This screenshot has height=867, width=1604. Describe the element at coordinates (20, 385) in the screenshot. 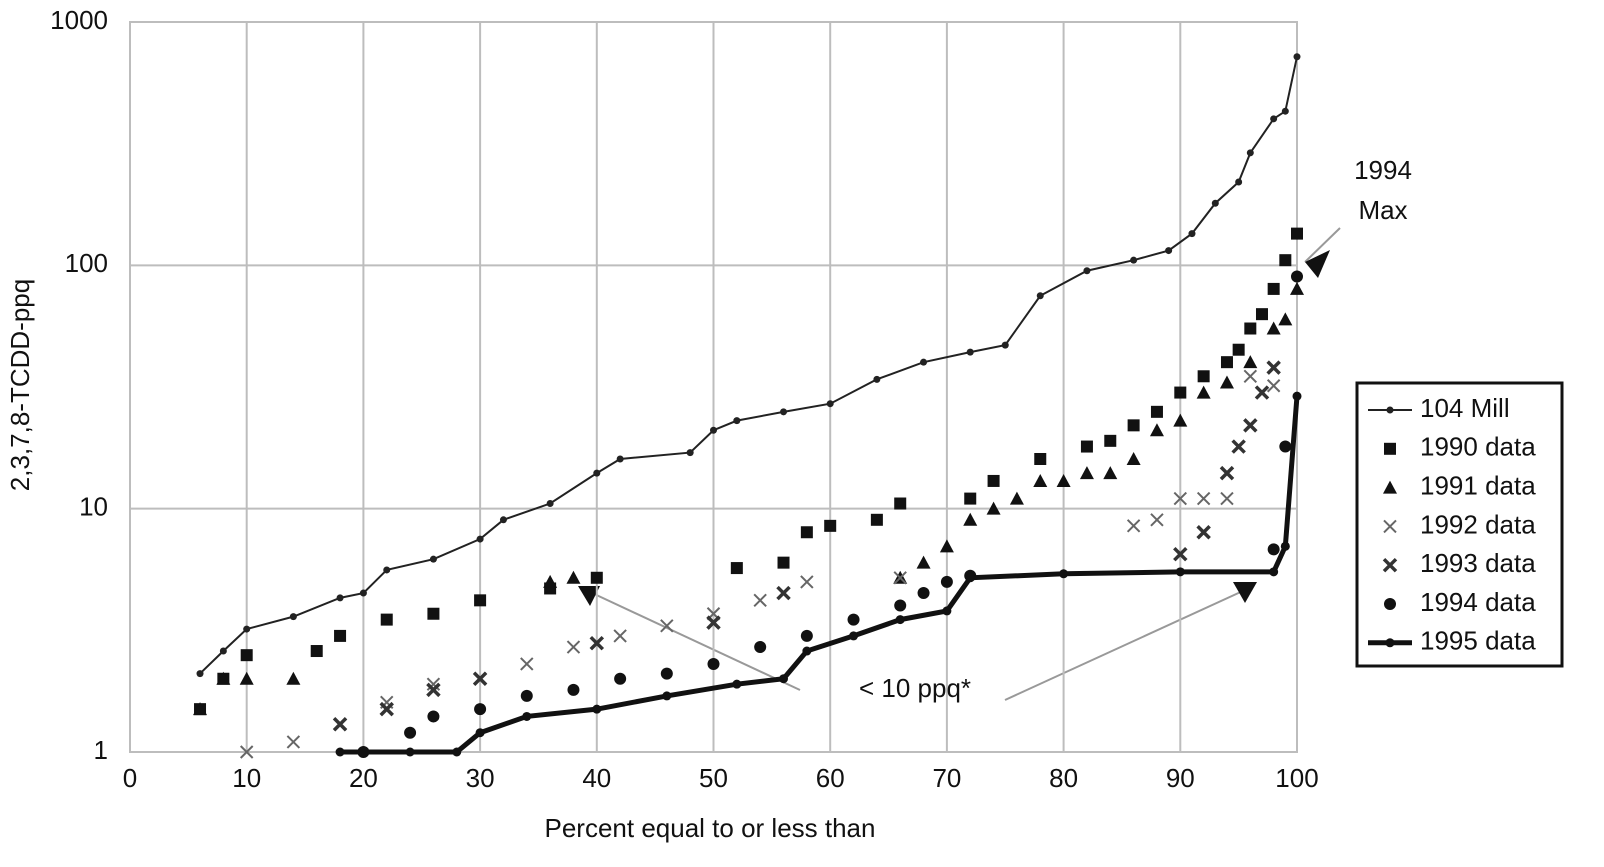

I see `y-axis-label: 2,3,7,8-TCDD-ppq` at that location.